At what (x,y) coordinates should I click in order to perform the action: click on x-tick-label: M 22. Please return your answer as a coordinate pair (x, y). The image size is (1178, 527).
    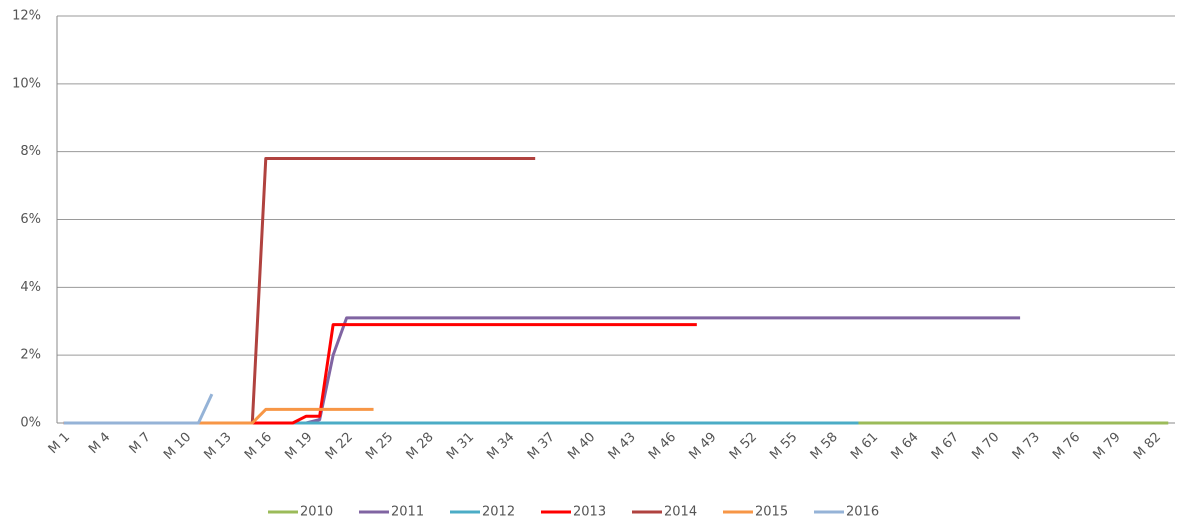
    Looking at the image, I should click on (339, 446).